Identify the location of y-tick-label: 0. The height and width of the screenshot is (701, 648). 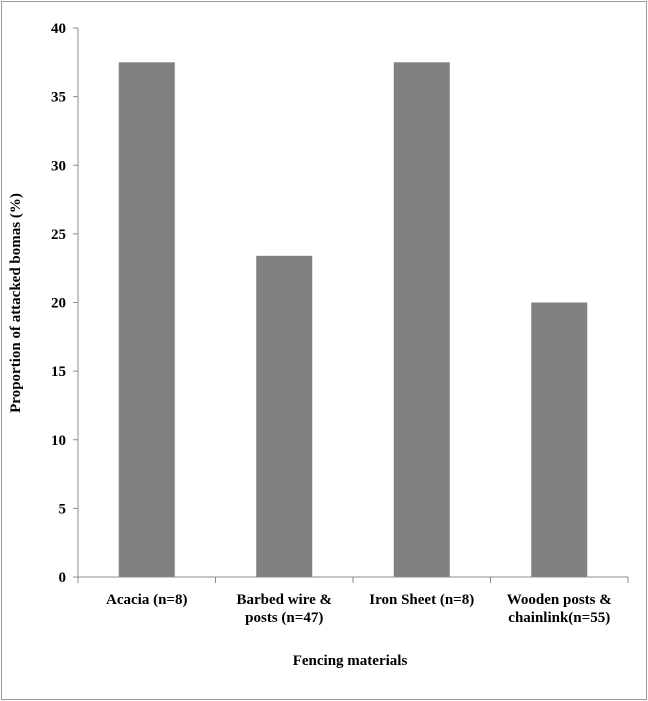
(63, 578).